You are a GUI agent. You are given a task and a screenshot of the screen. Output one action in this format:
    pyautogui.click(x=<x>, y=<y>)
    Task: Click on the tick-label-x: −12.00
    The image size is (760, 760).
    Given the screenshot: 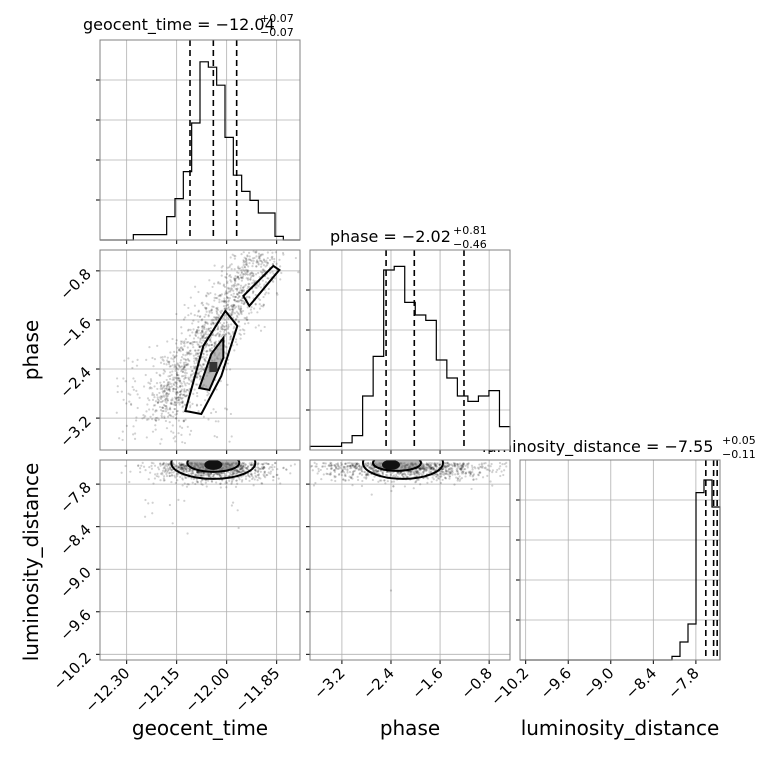 What is the action you would take?
    pyautogui.click(x=208, y=690)
    